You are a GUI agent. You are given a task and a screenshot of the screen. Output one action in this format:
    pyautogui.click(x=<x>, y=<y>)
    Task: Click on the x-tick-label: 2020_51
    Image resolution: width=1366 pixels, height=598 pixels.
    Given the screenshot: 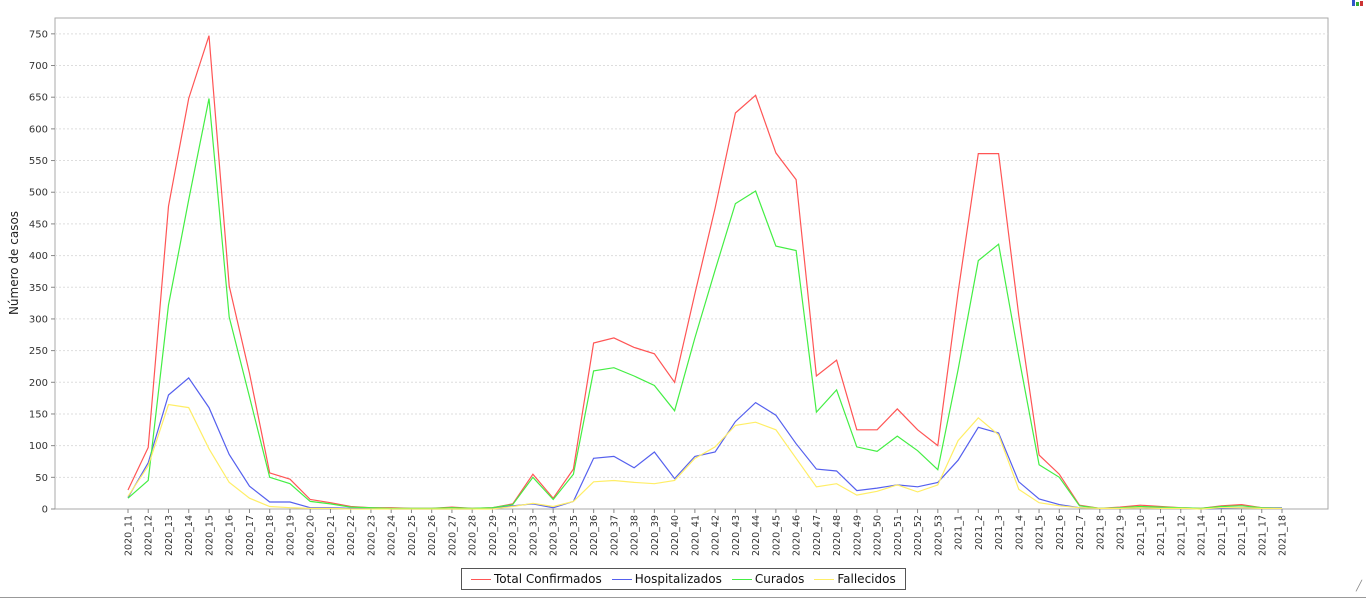 What is the action you would take?
    pyautogui.click(x=898, y=535)
    